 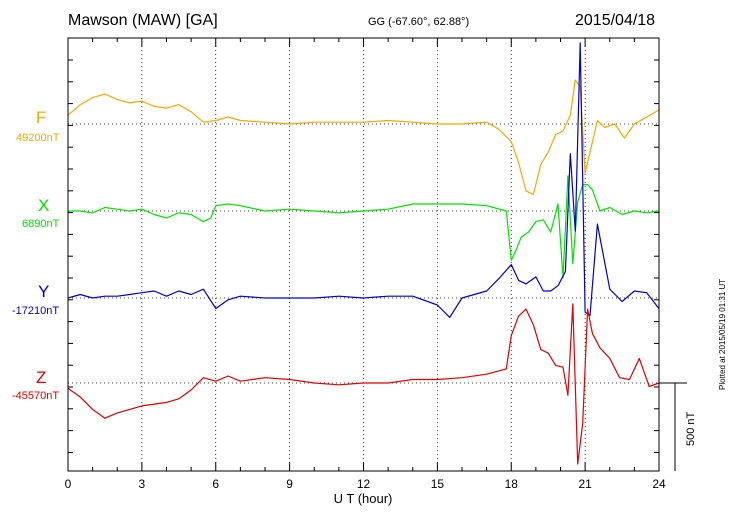 I want to click on geographic-coords: GG (-67.60°, 62.88°), so click(x=419, y=22).